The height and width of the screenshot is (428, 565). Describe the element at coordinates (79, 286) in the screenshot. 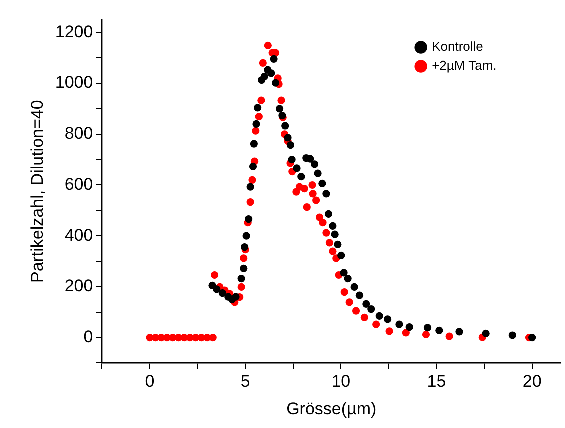

I see `y-tick-label: 200` at that location.